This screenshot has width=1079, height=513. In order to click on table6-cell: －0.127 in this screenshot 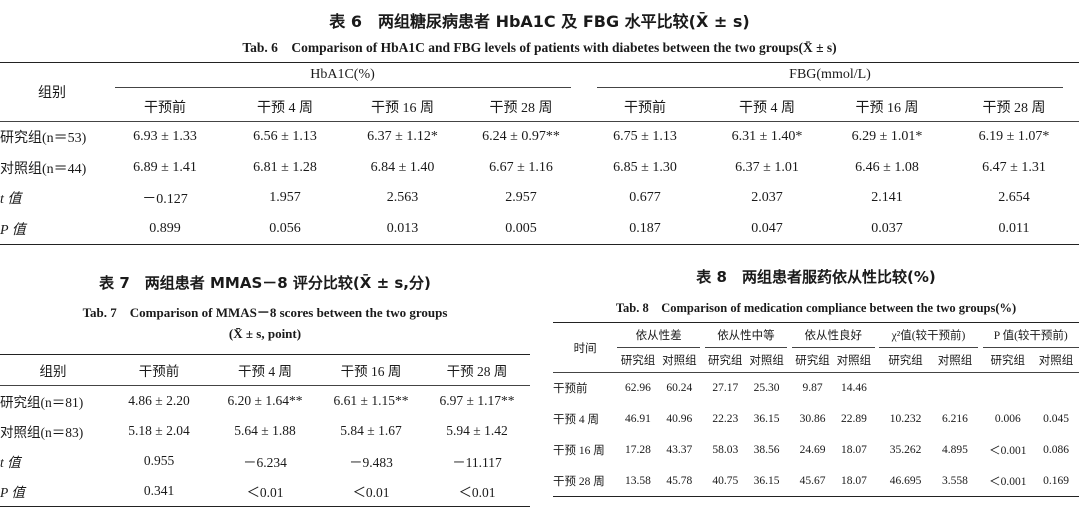, I will do `click(165, 200)`.